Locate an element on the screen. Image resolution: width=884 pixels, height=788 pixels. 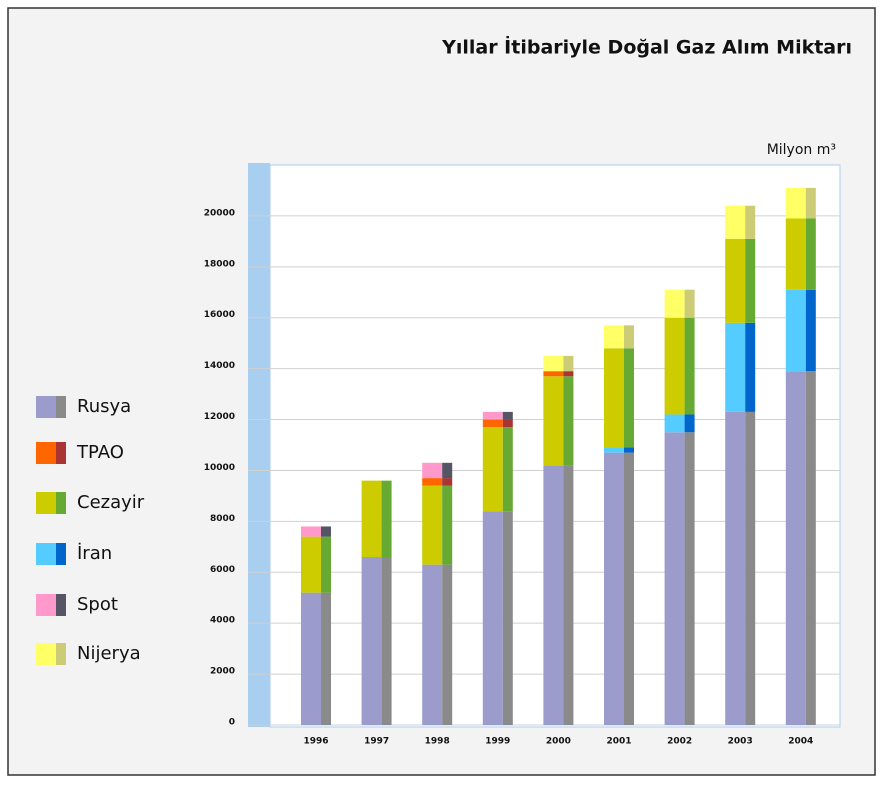
y-tick-label: 18000 is located at coordinates (219, 264).